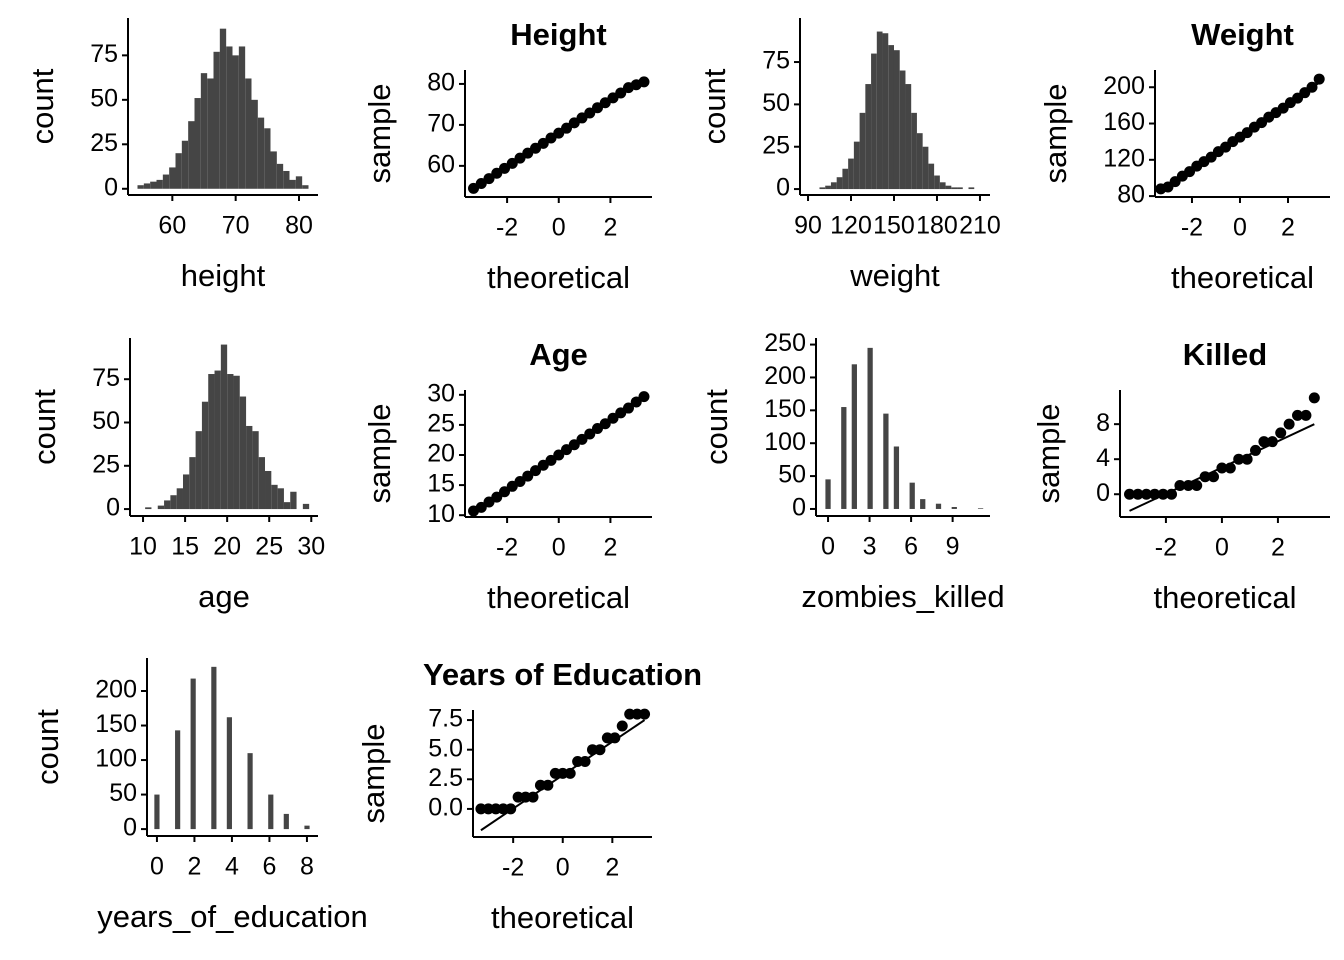  What do you see at coordinates (104, 143) in the screenshot?
I see `y-tick-label: 25` at bounding box center [104, 143].